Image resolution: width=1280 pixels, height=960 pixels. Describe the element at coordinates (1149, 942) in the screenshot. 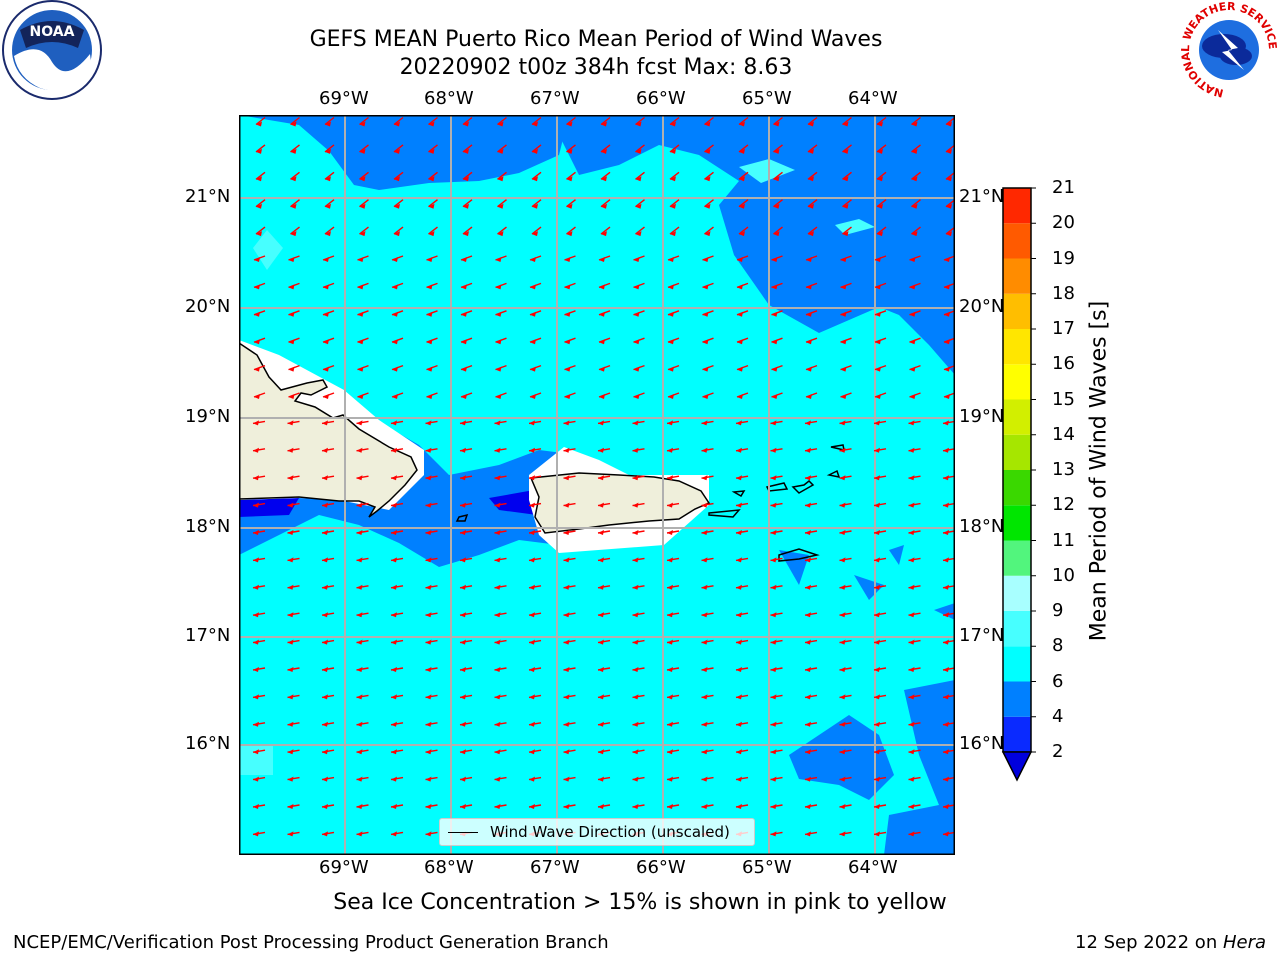

I see `footer-date: 12 Sep 2022 on` at that location.